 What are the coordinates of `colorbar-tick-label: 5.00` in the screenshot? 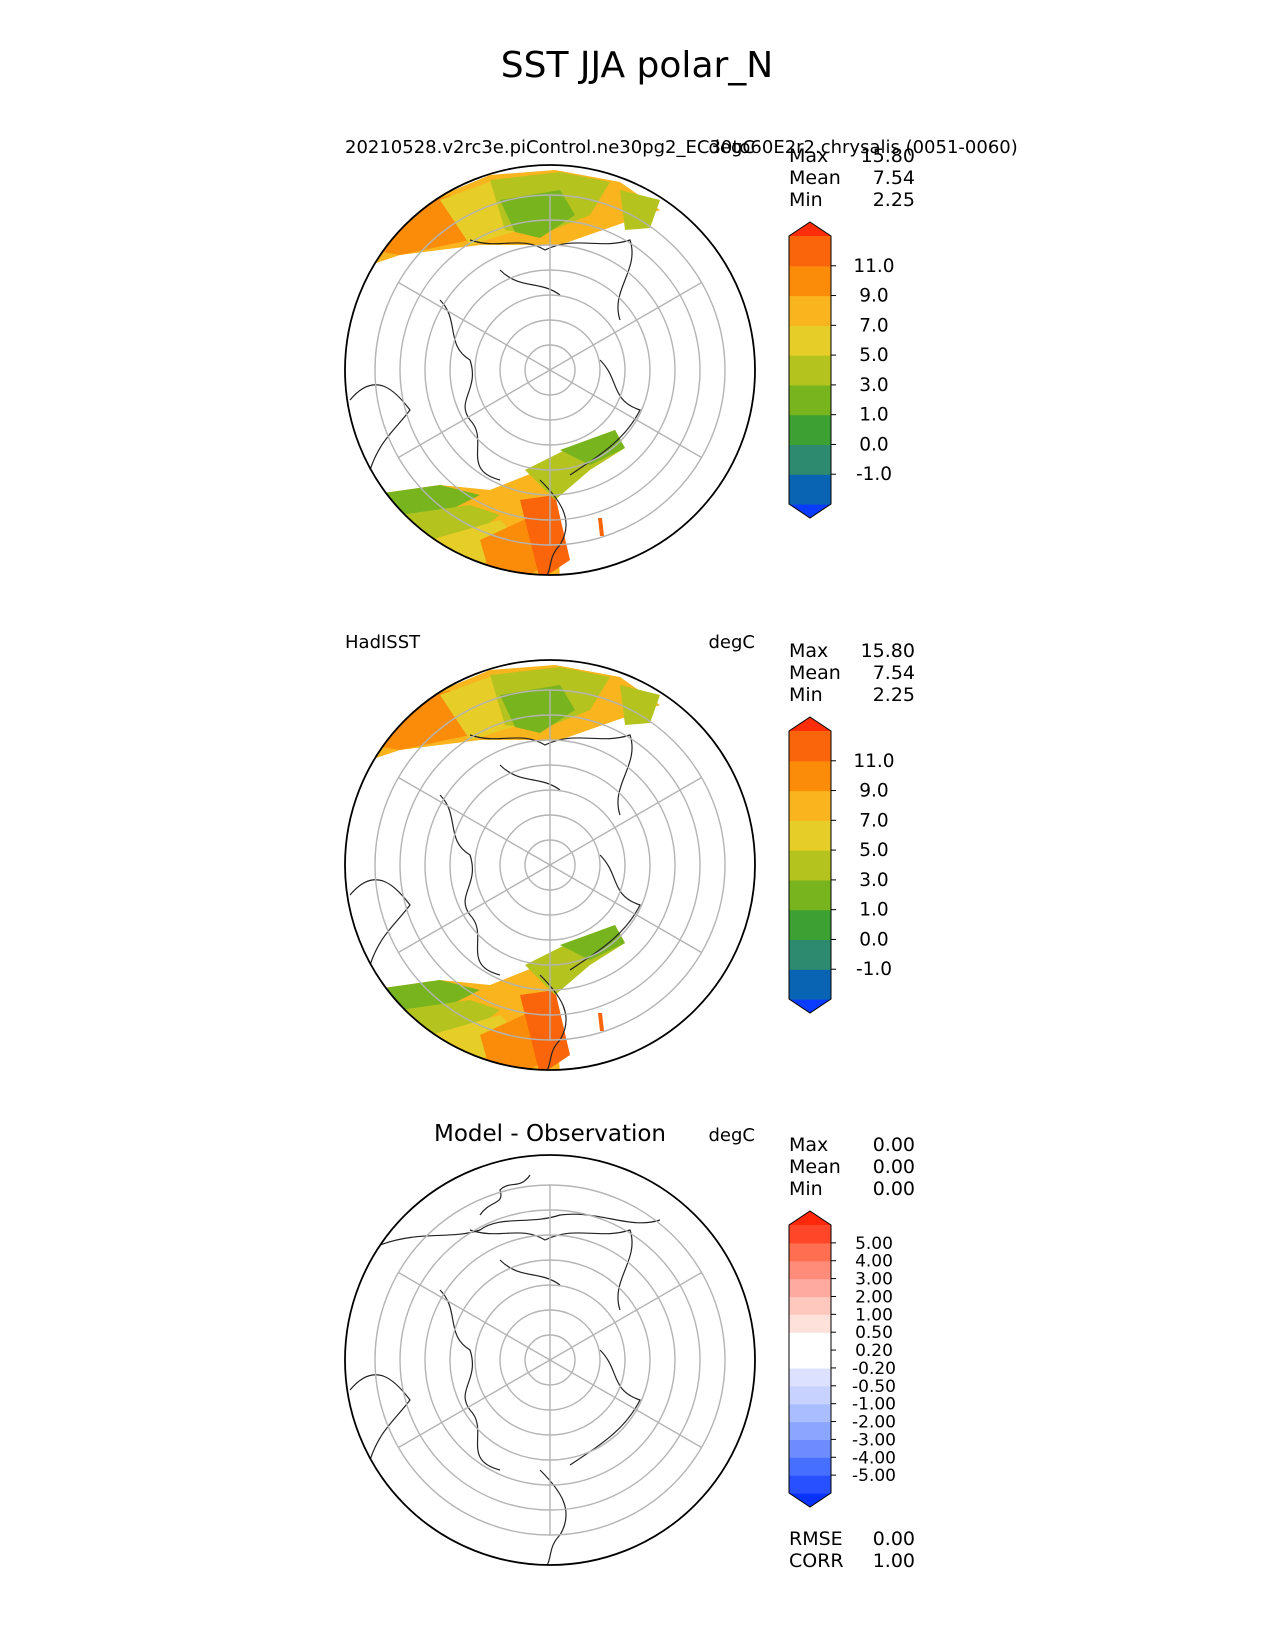 It's located at (874, 1244).